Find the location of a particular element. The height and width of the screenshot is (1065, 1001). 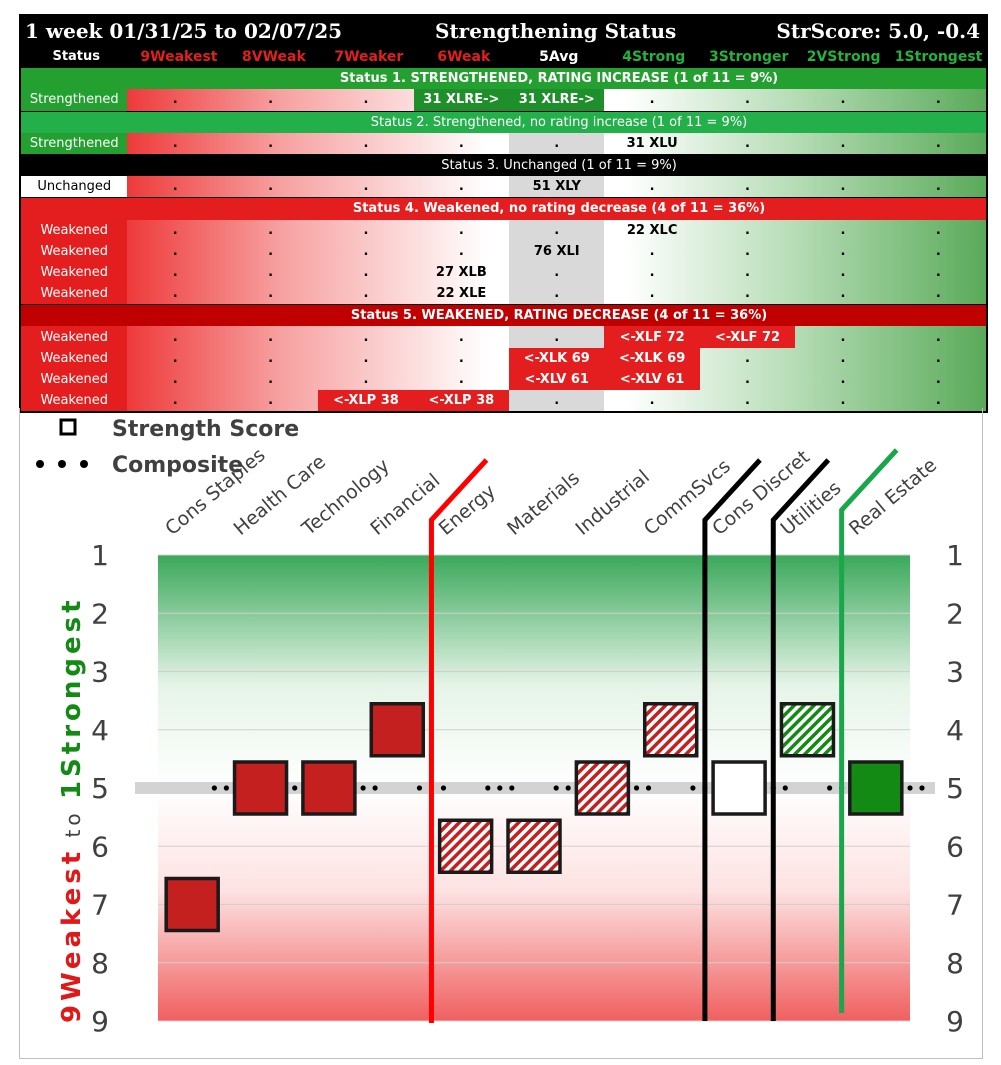

y-tick-label-right: 1 is located at coordinates (955, 555).